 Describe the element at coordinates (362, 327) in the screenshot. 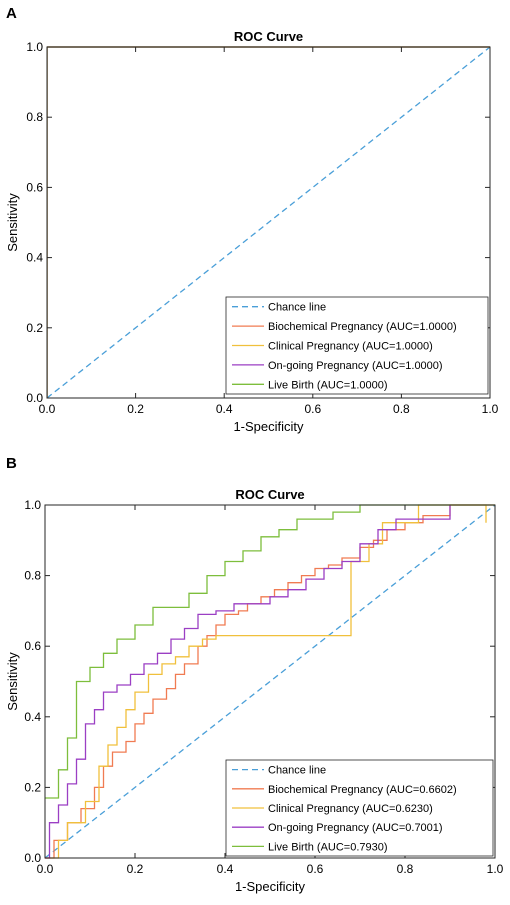

I see `legend-entry-1: Biochemical Pregnancy (AUC=1.0000)` at that location.